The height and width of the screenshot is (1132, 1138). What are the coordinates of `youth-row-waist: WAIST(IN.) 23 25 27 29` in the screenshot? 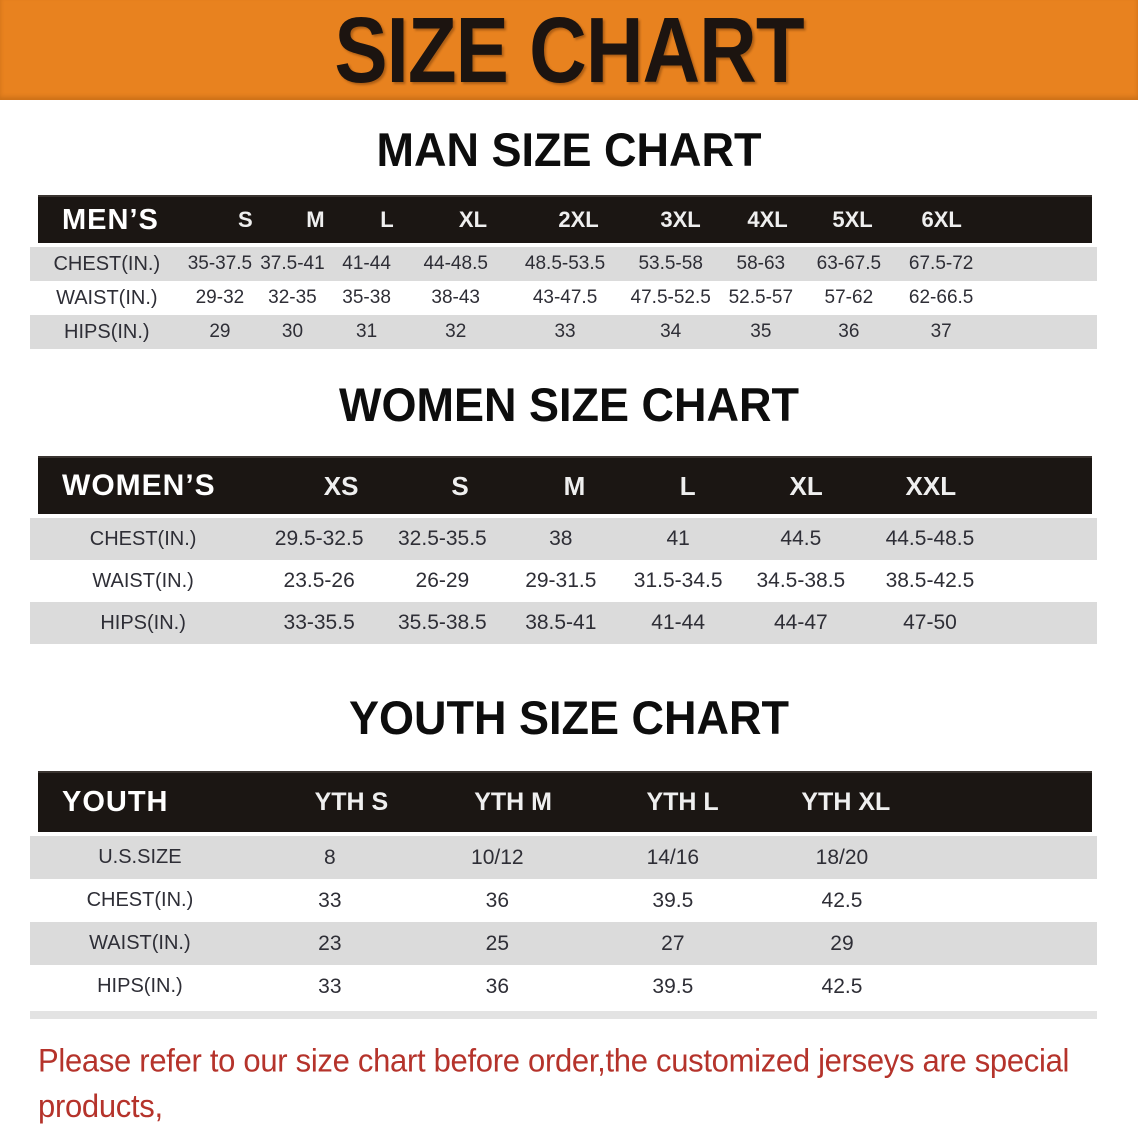 It's located at (563, 943).